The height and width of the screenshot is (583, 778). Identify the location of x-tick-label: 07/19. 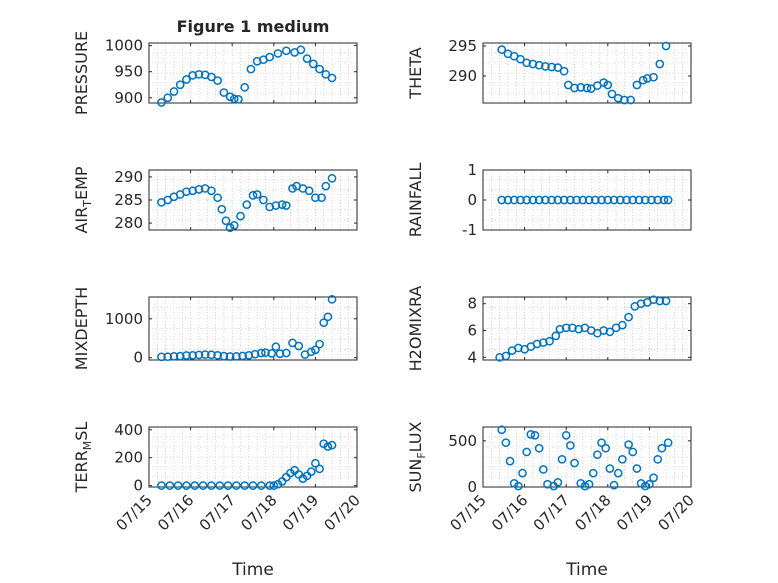
(634, 512).